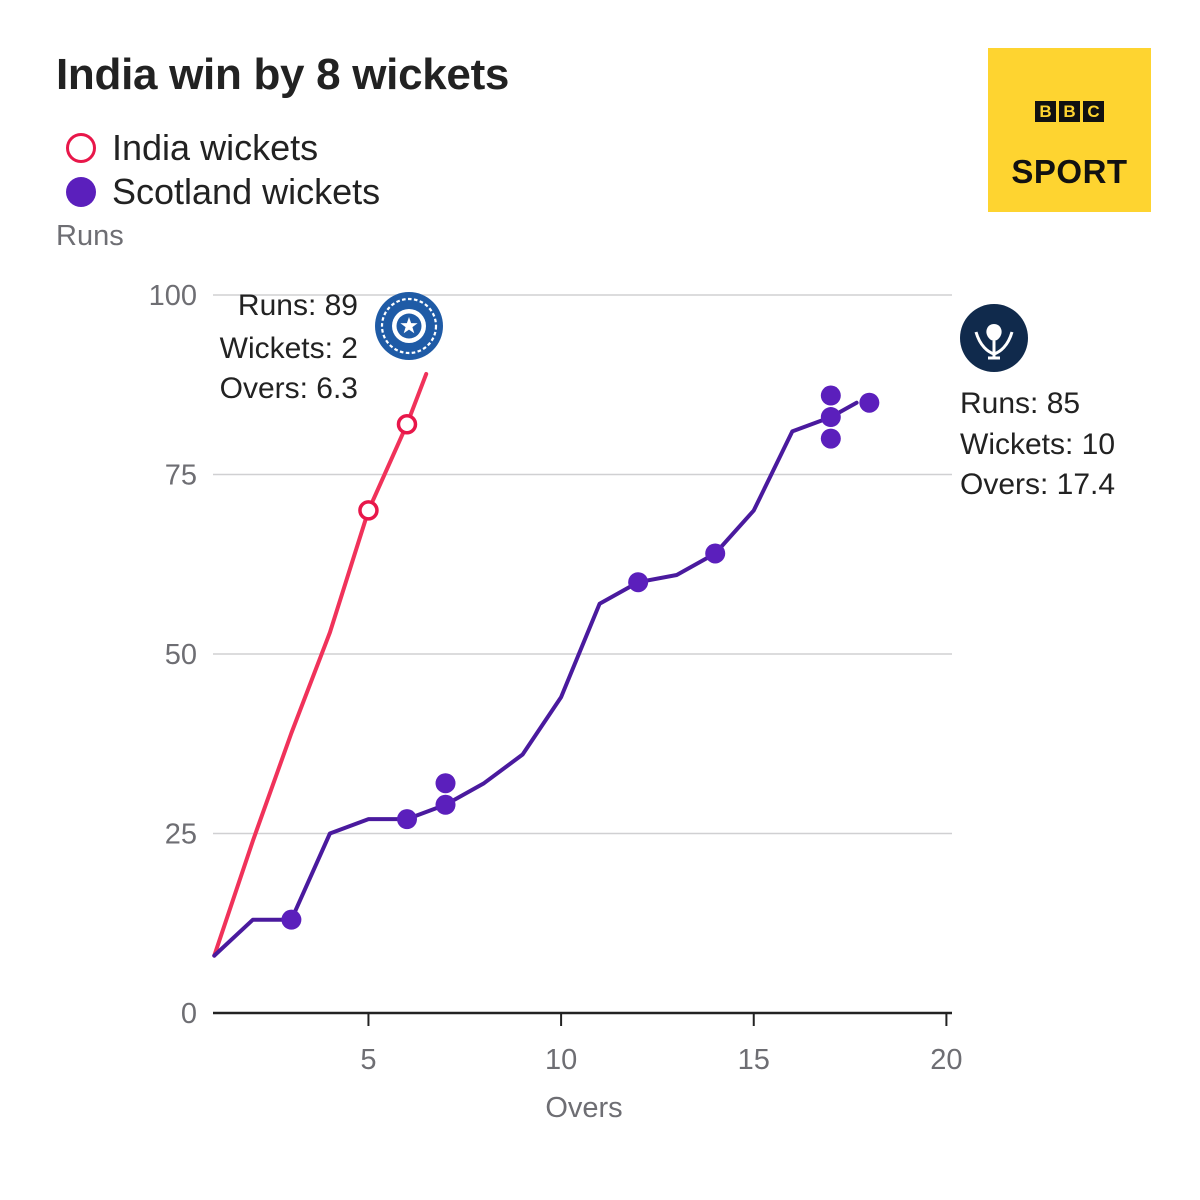 This screenshot has height=1200, width=1200. Describe the element at coordinates (994, 338) in the screenshot. I see `scotland-team-emblem` at that location.